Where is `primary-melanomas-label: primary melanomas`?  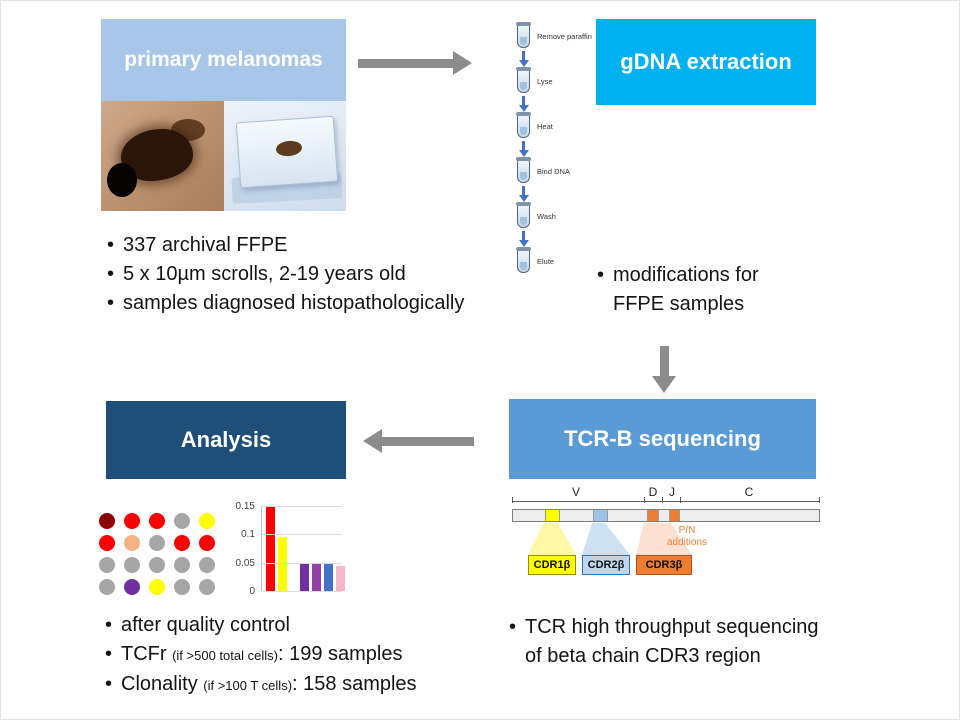
primary-melanomas-label: primary melanomas is located at coordinates (223, 59).